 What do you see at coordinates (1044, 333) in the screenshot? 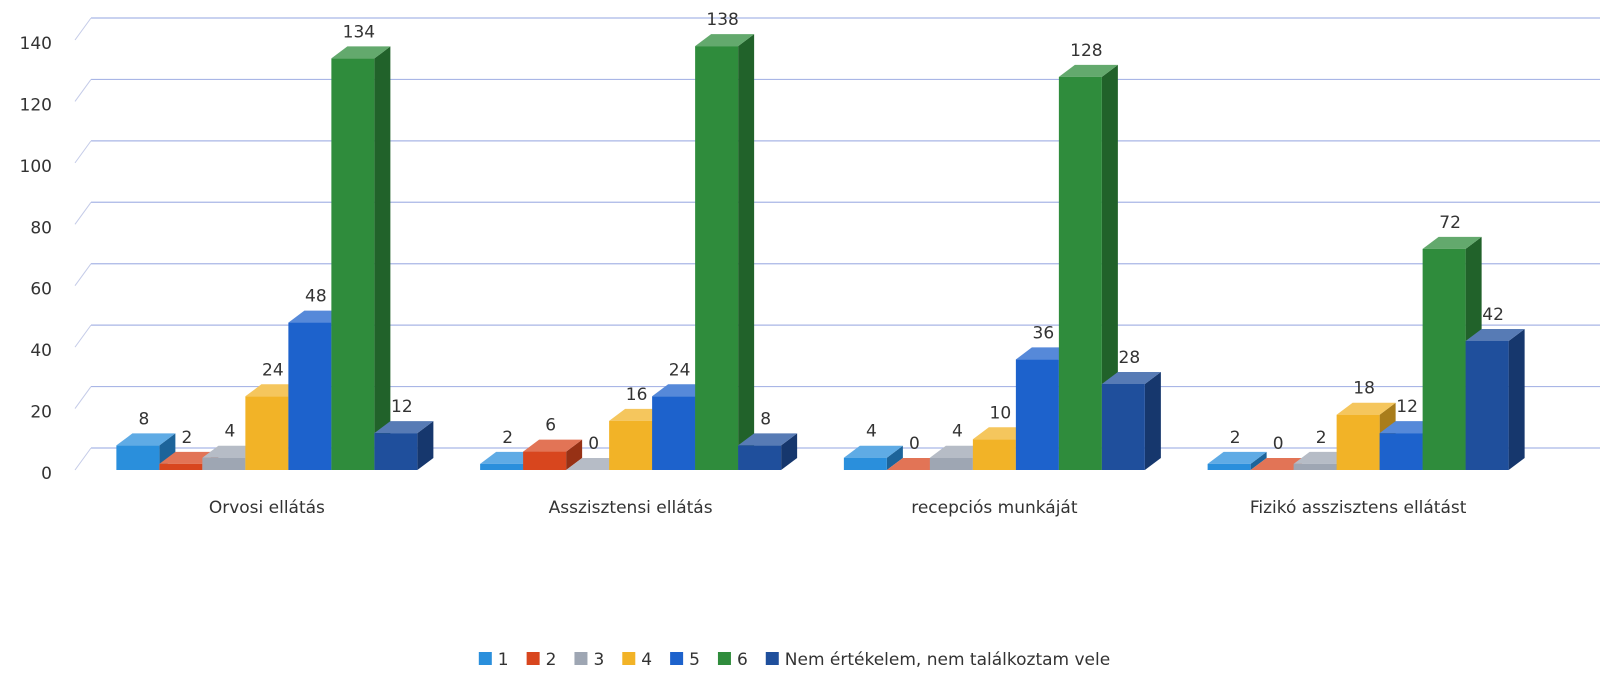
I see `value-label: 36` at bounding box center [1044, 333].